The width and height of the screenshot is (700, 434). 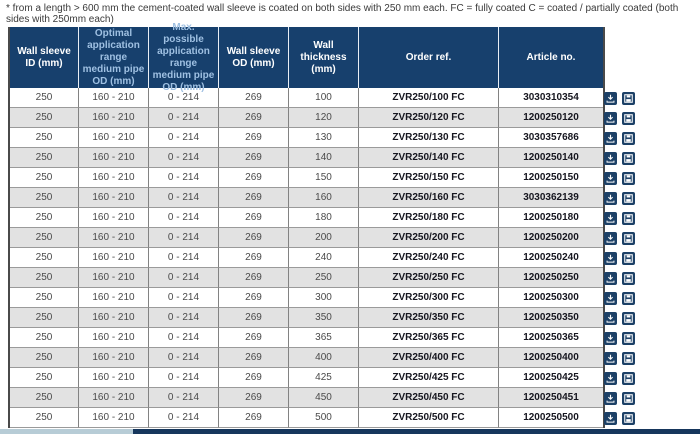 I want to click on cell-order-ref: ZVR250/180 FC, so click(x=429, y=218).